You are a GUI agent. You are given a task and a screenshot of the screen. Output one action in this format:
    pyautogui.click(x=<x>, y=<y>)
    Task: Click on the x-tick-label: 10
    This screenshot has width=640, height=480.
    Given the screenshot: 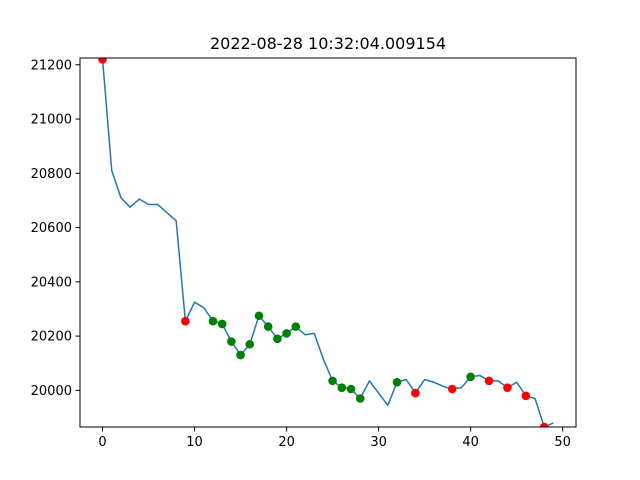 What is the action you would take?
    pyautogui.click(x=194, y=442)
    